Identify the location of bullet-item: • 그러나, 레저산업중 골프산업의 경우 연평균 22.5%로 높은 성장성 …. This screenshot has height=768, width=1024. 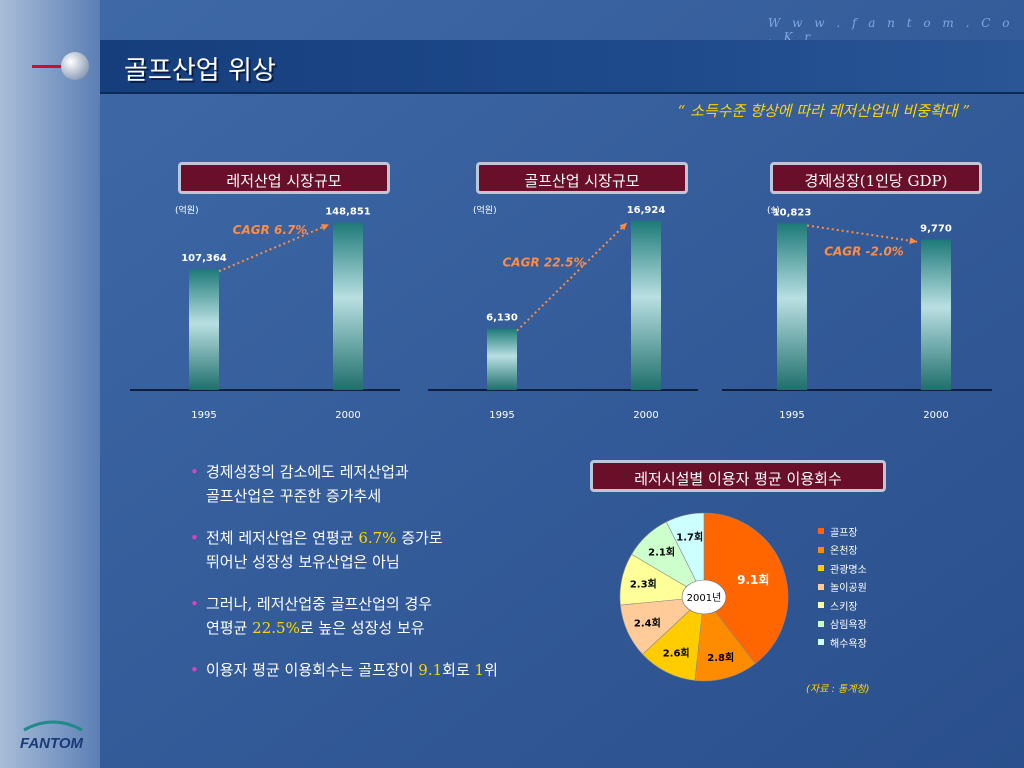
(390, 616).